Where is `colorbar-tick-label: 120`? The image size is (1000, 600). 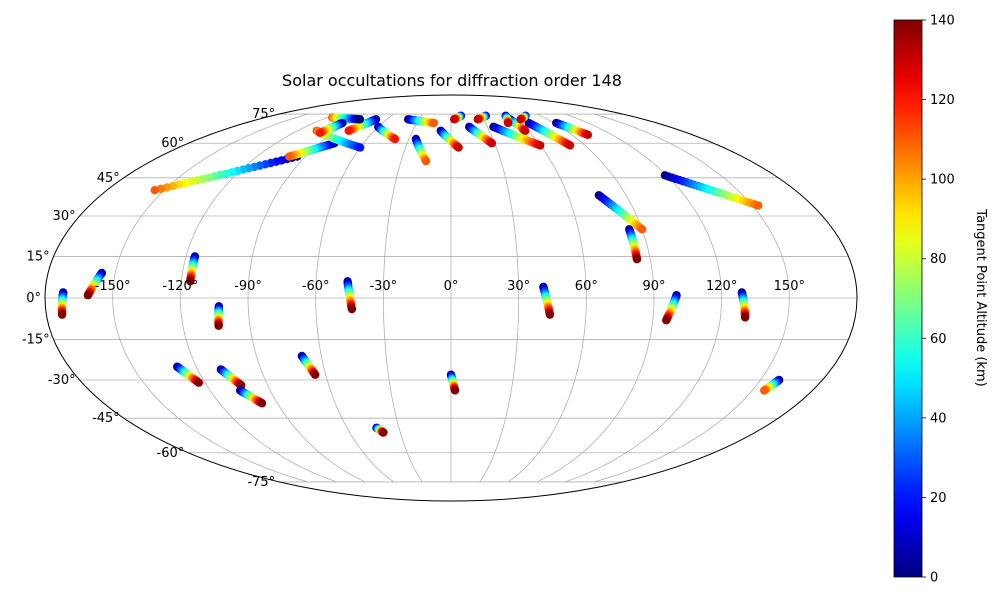
colorbar-tick-label: 120 is located at coordinates (942, 100).